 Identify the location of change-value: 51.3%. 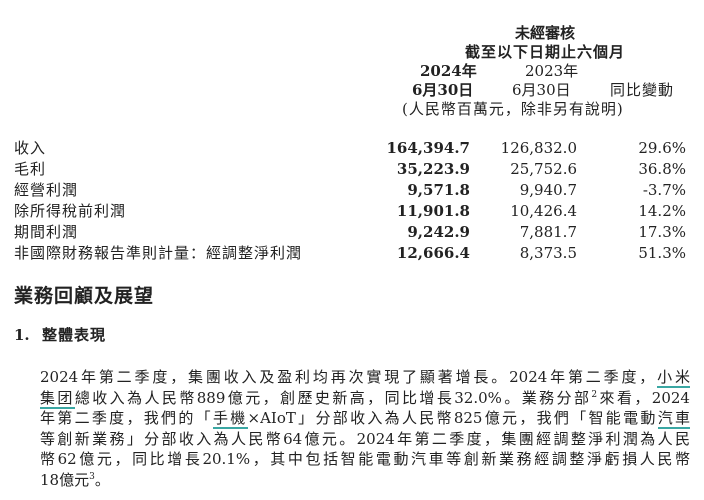
(662, 253).